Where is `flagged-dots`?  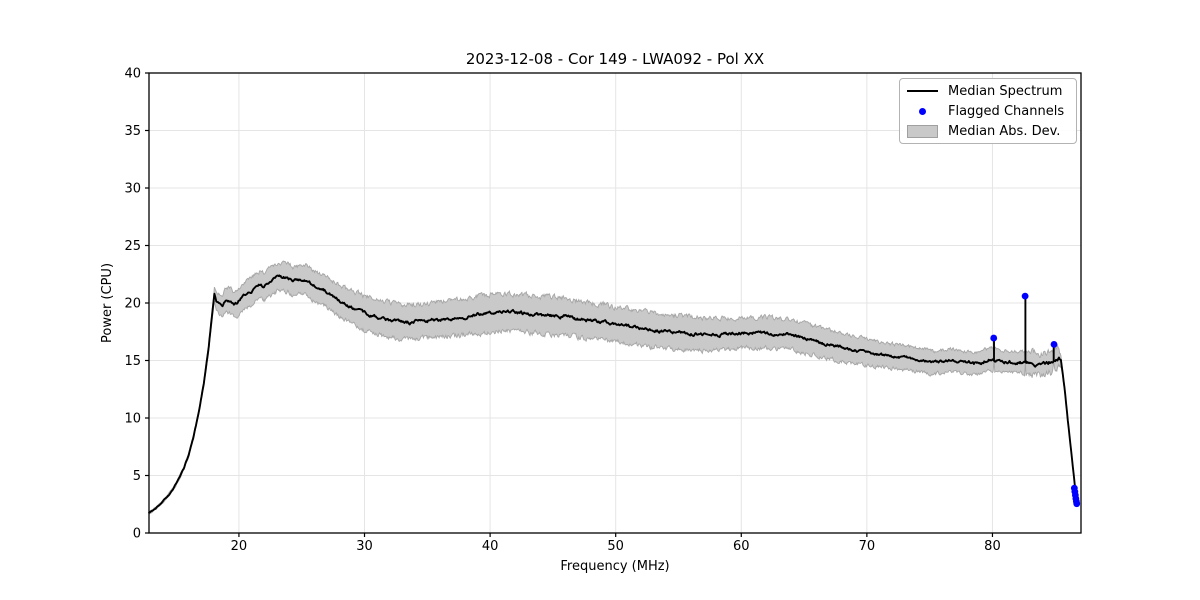
flagged-dots is located at coordinates (1035, 400).